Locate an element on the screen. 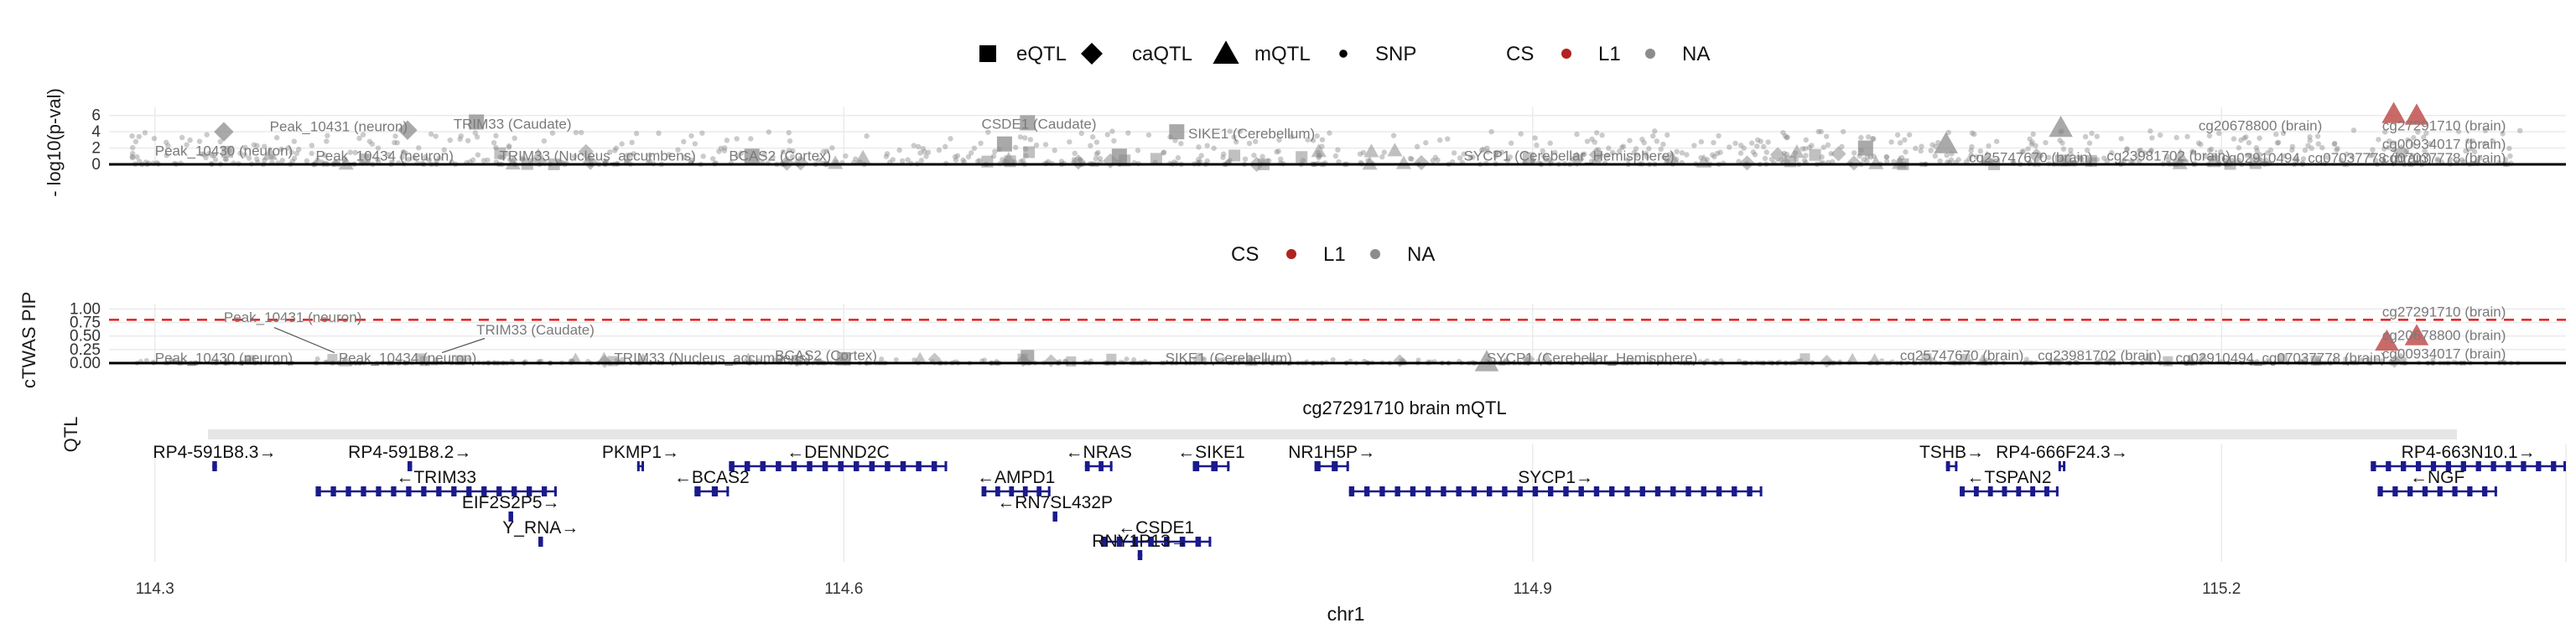  y-tick-label: 1.00 is located at coordinates (85, 309).